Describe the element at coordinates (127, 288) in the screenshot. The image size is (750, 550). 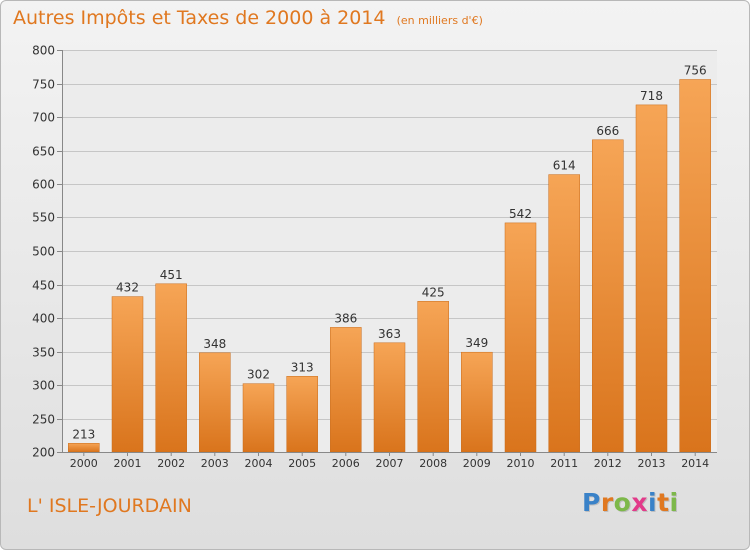
I see `value-label: 432` at that location.